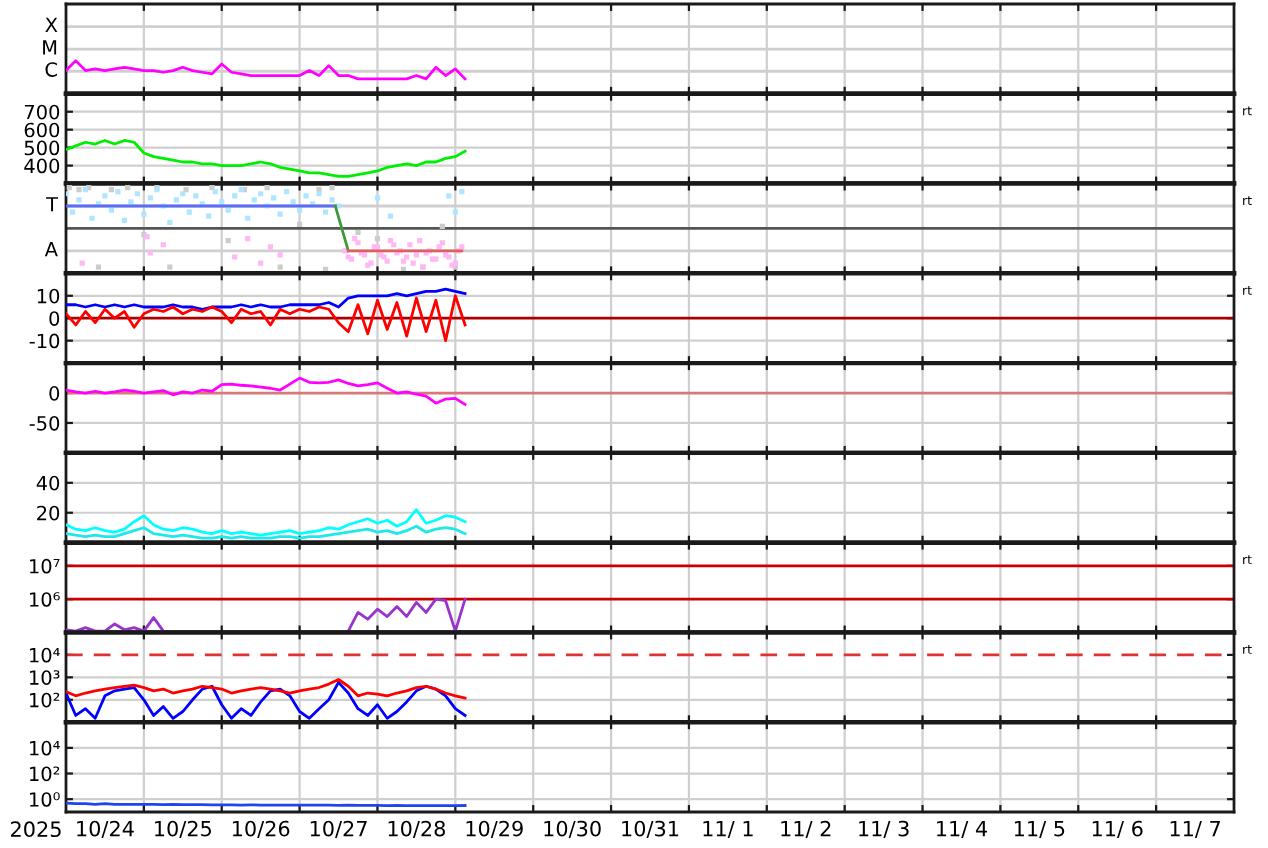  Describe the element at coordinates (1039, 829) in the screenshot. I see `x-tick-label: 11/ 5` at that location.